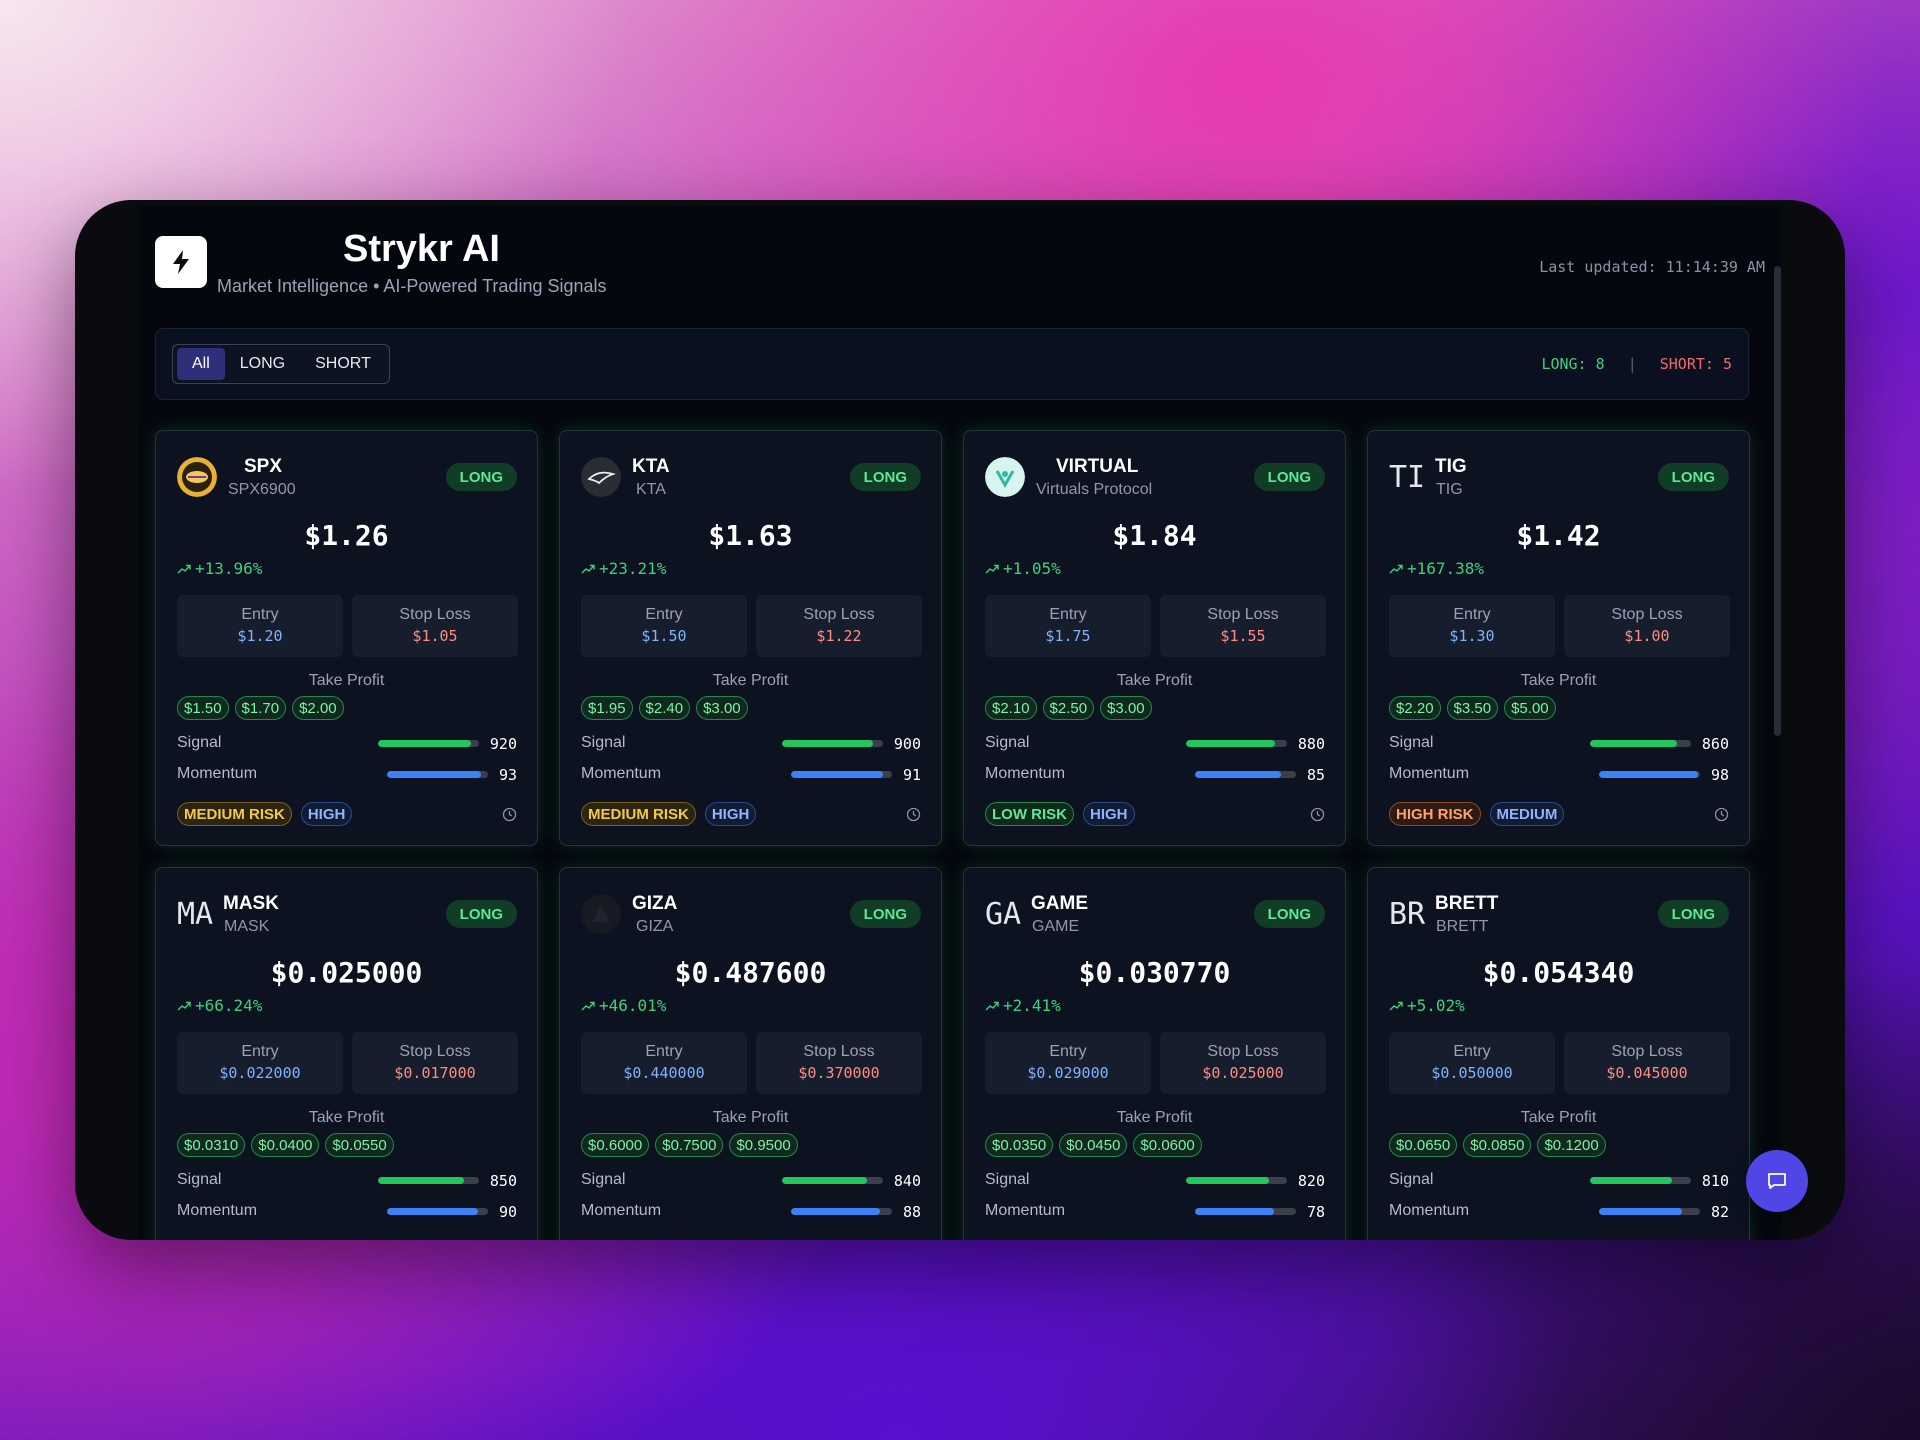 Image resolution: width=1920 pixels, height=1440 pixels. I want to click on take-profit-list: $0.0350 $0.0450 $0.0600, so click(1093, 1145).